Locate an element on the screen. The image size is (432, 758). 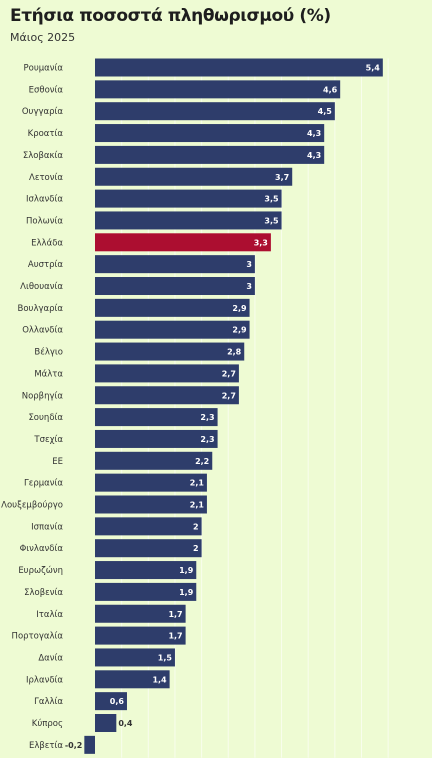
bar-highlight is located at coordinates (183, 242).